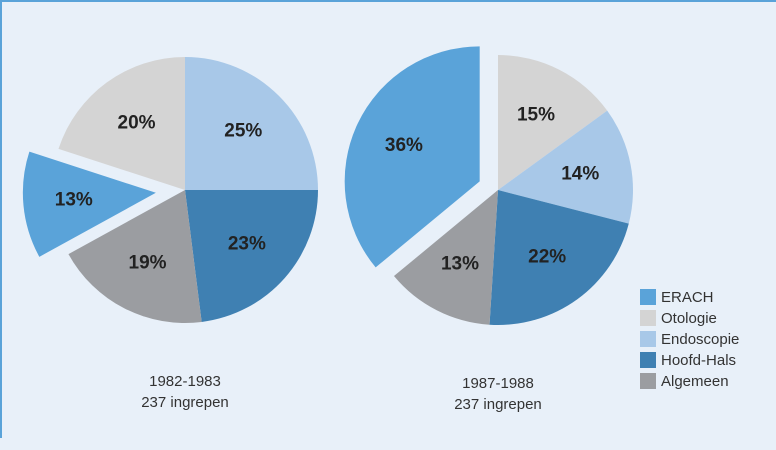  Describe the element at coordinates (243, 131) in the screenshot. I see `slice-label: 25%` at that location.